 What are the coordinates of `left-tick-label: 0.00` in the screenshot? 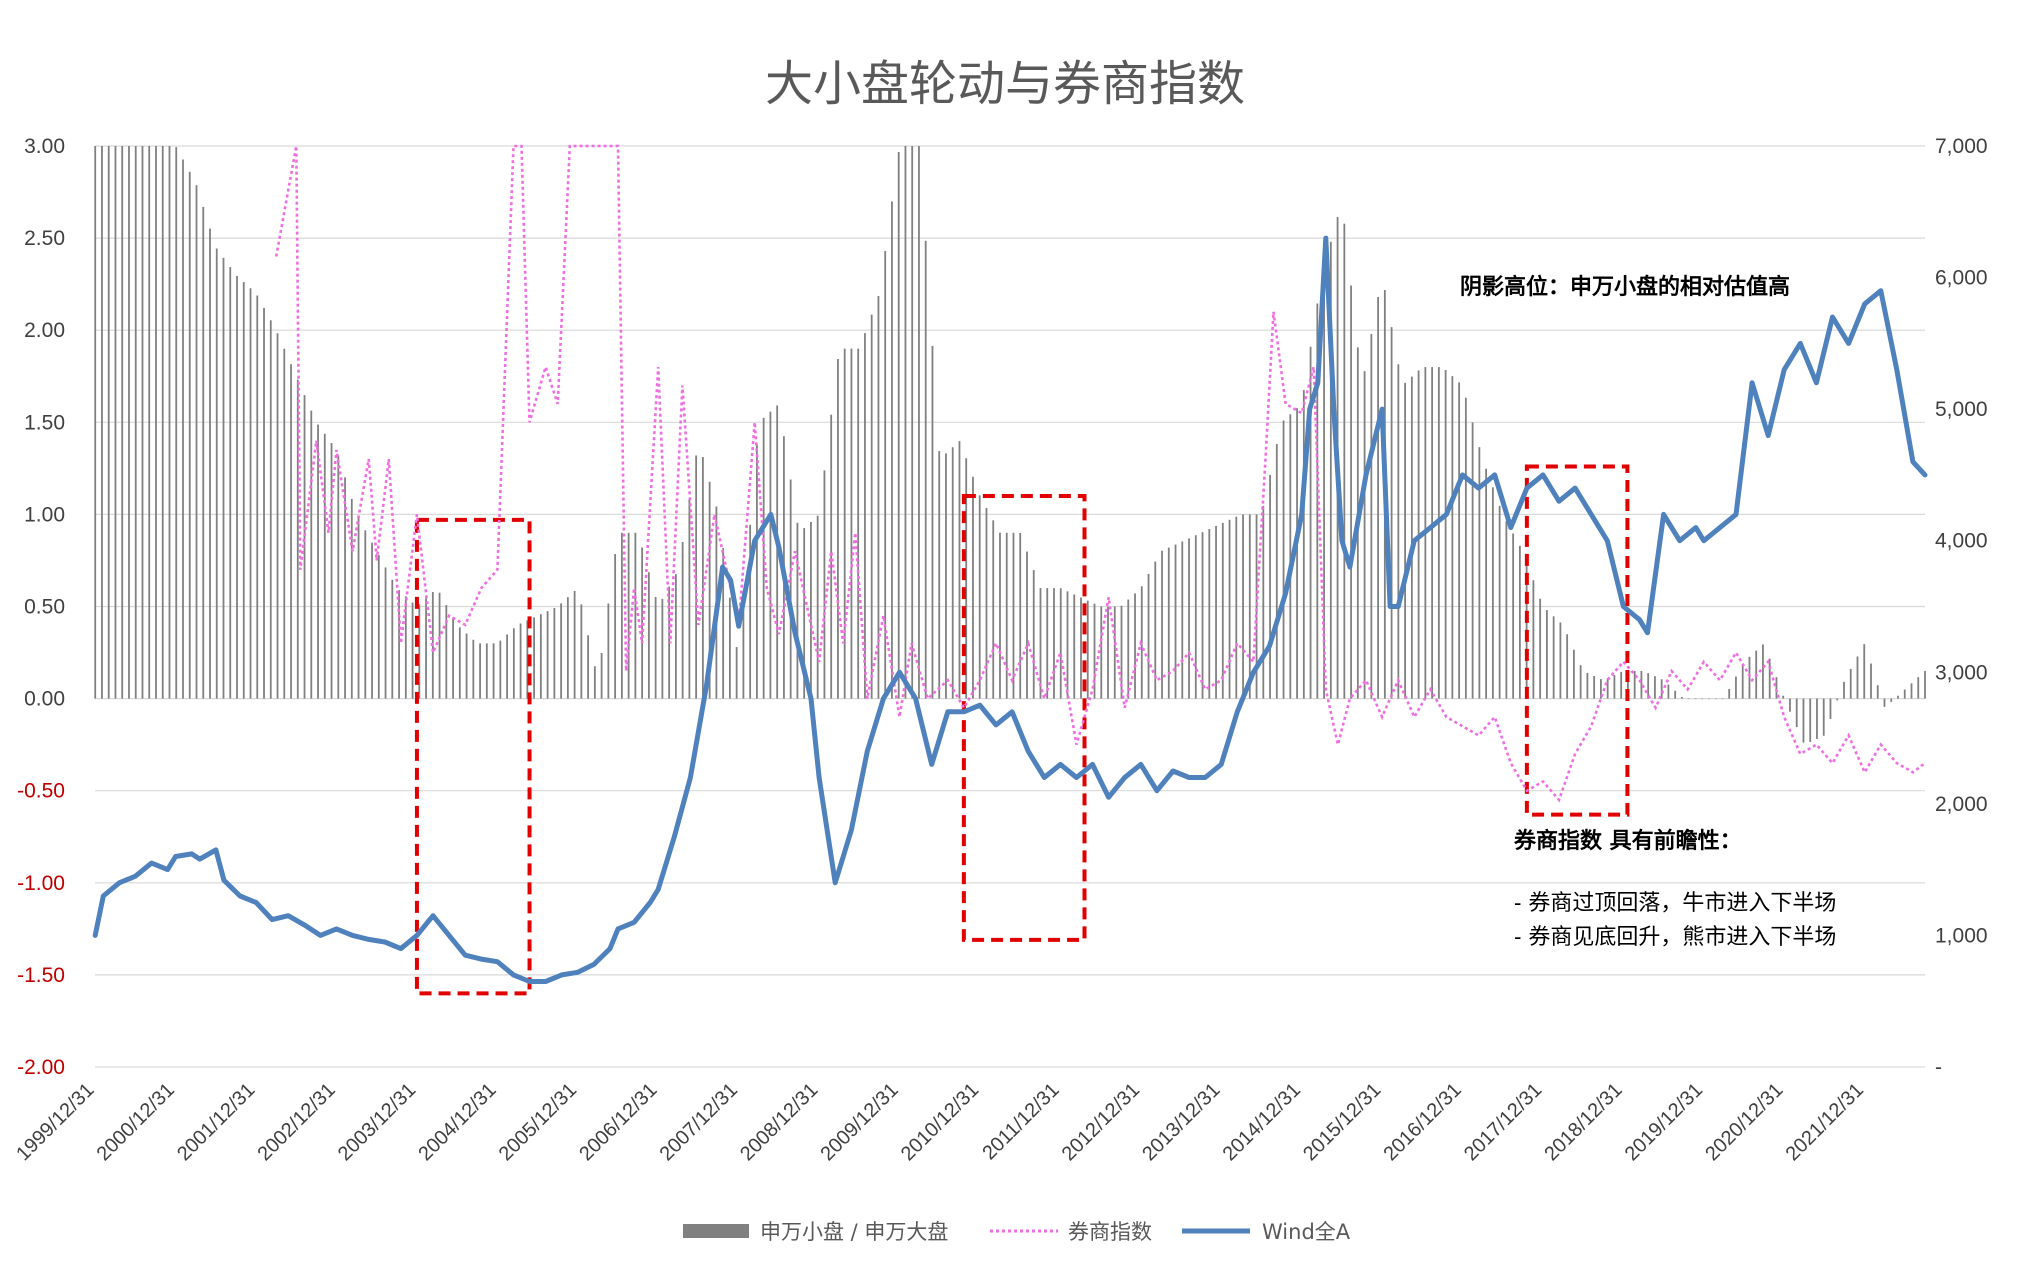 It's located at (44, 699).